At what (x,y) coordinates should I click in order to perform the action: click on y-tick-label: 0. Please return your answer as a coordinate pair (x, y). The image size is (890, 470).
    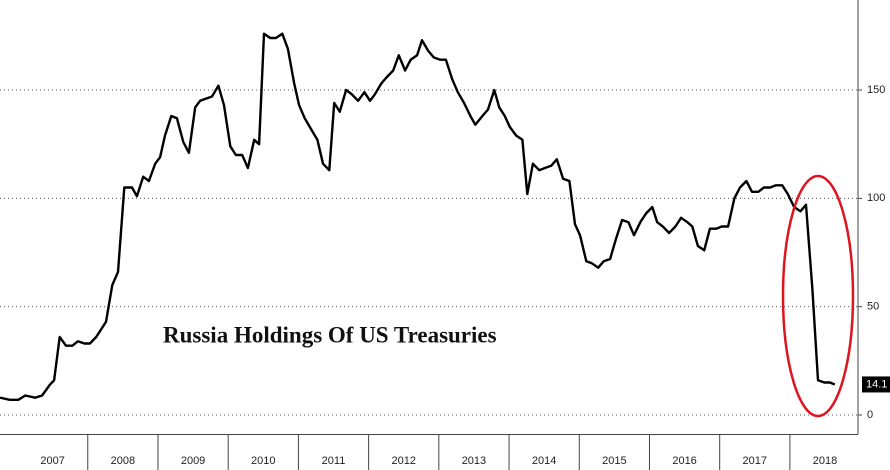
    Looking at the image, I should click on (870, 415).